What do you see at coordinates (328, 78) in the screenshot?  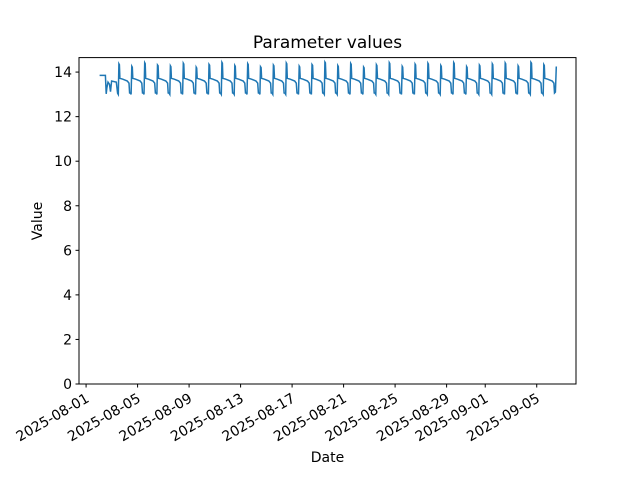 I see `series-line` at bounding box center [328, 78].